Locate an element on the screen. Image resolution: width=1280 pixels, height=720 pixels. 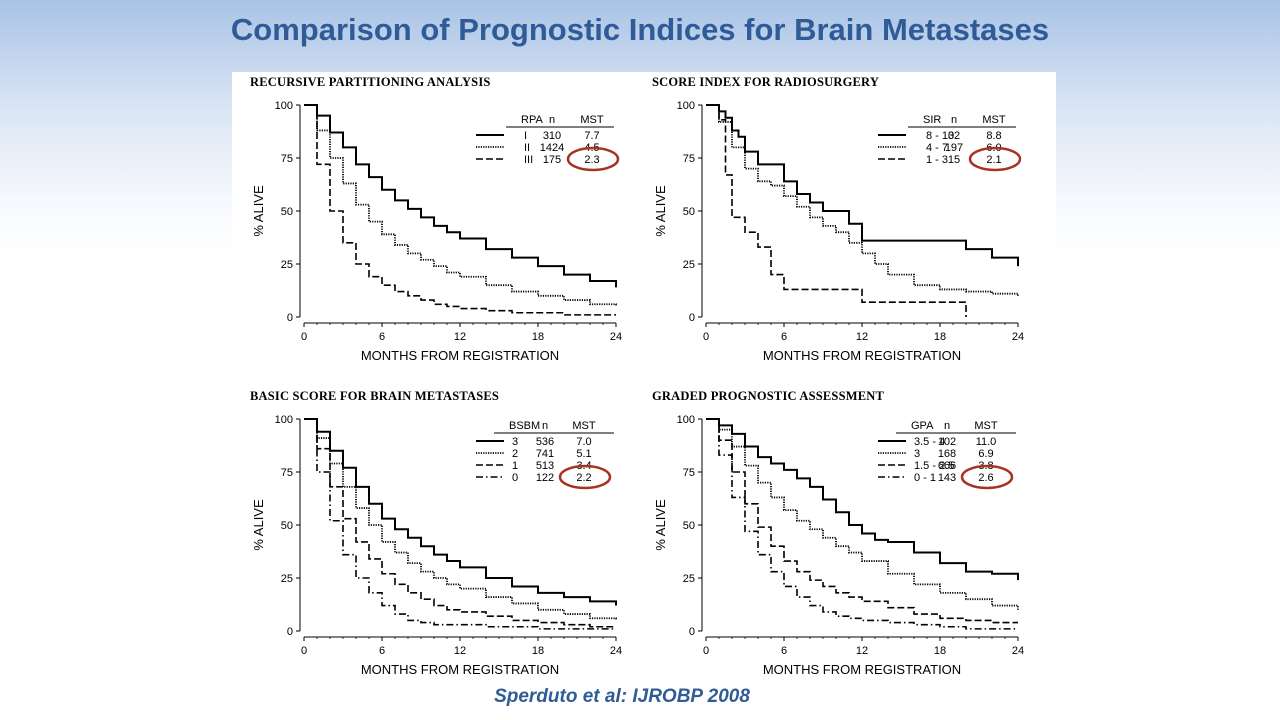
legend-n: 168 is located at coordinates (947, 454).